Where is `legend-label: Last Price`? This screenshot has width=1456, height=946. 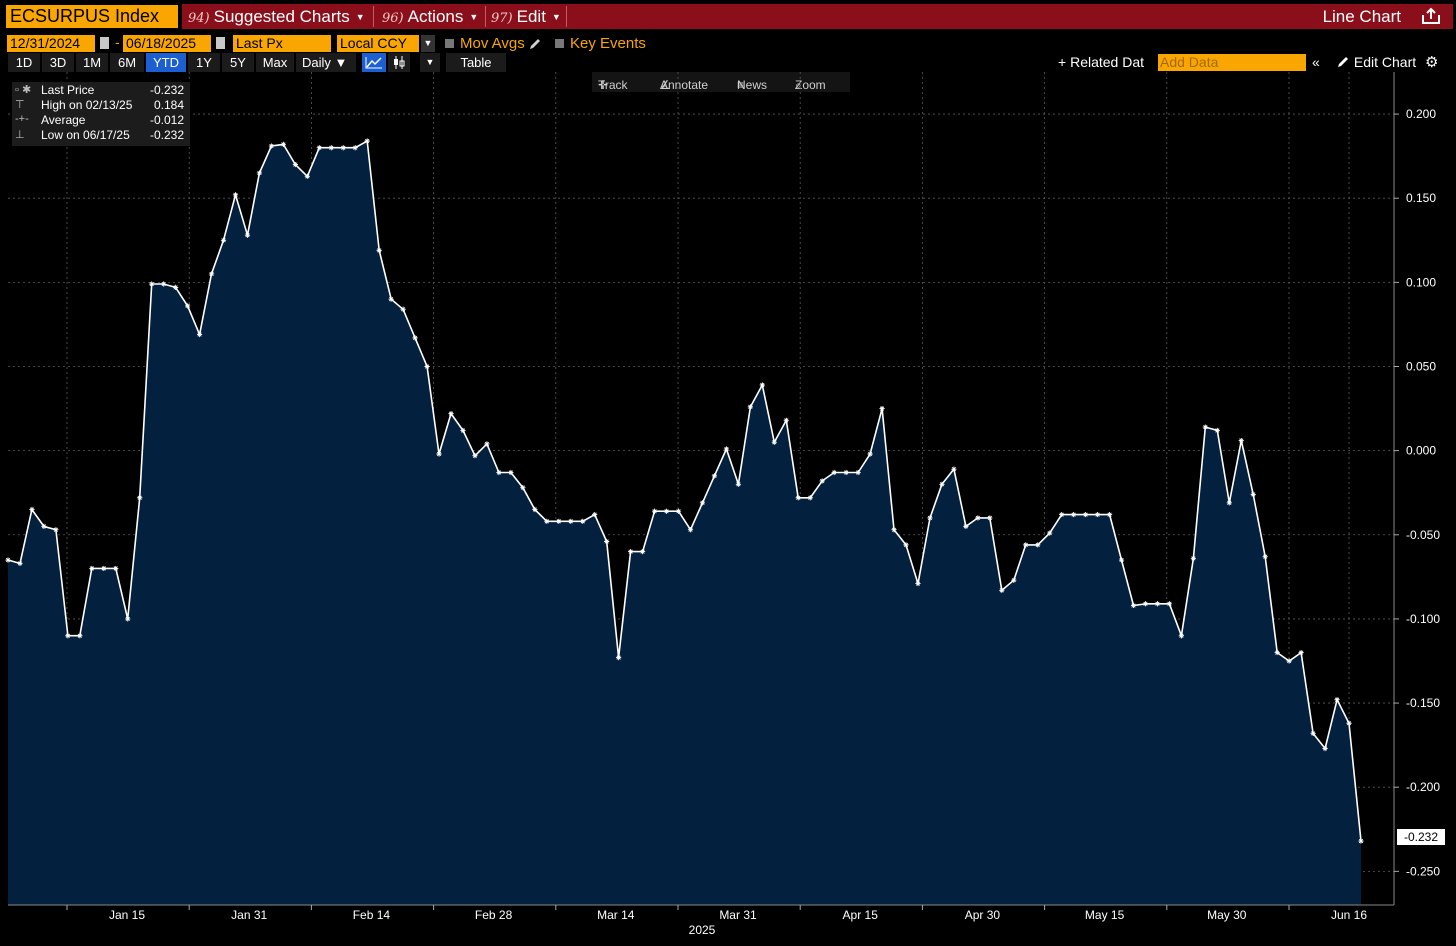
legend-label: Last Price is located at coordinates (68, 90).